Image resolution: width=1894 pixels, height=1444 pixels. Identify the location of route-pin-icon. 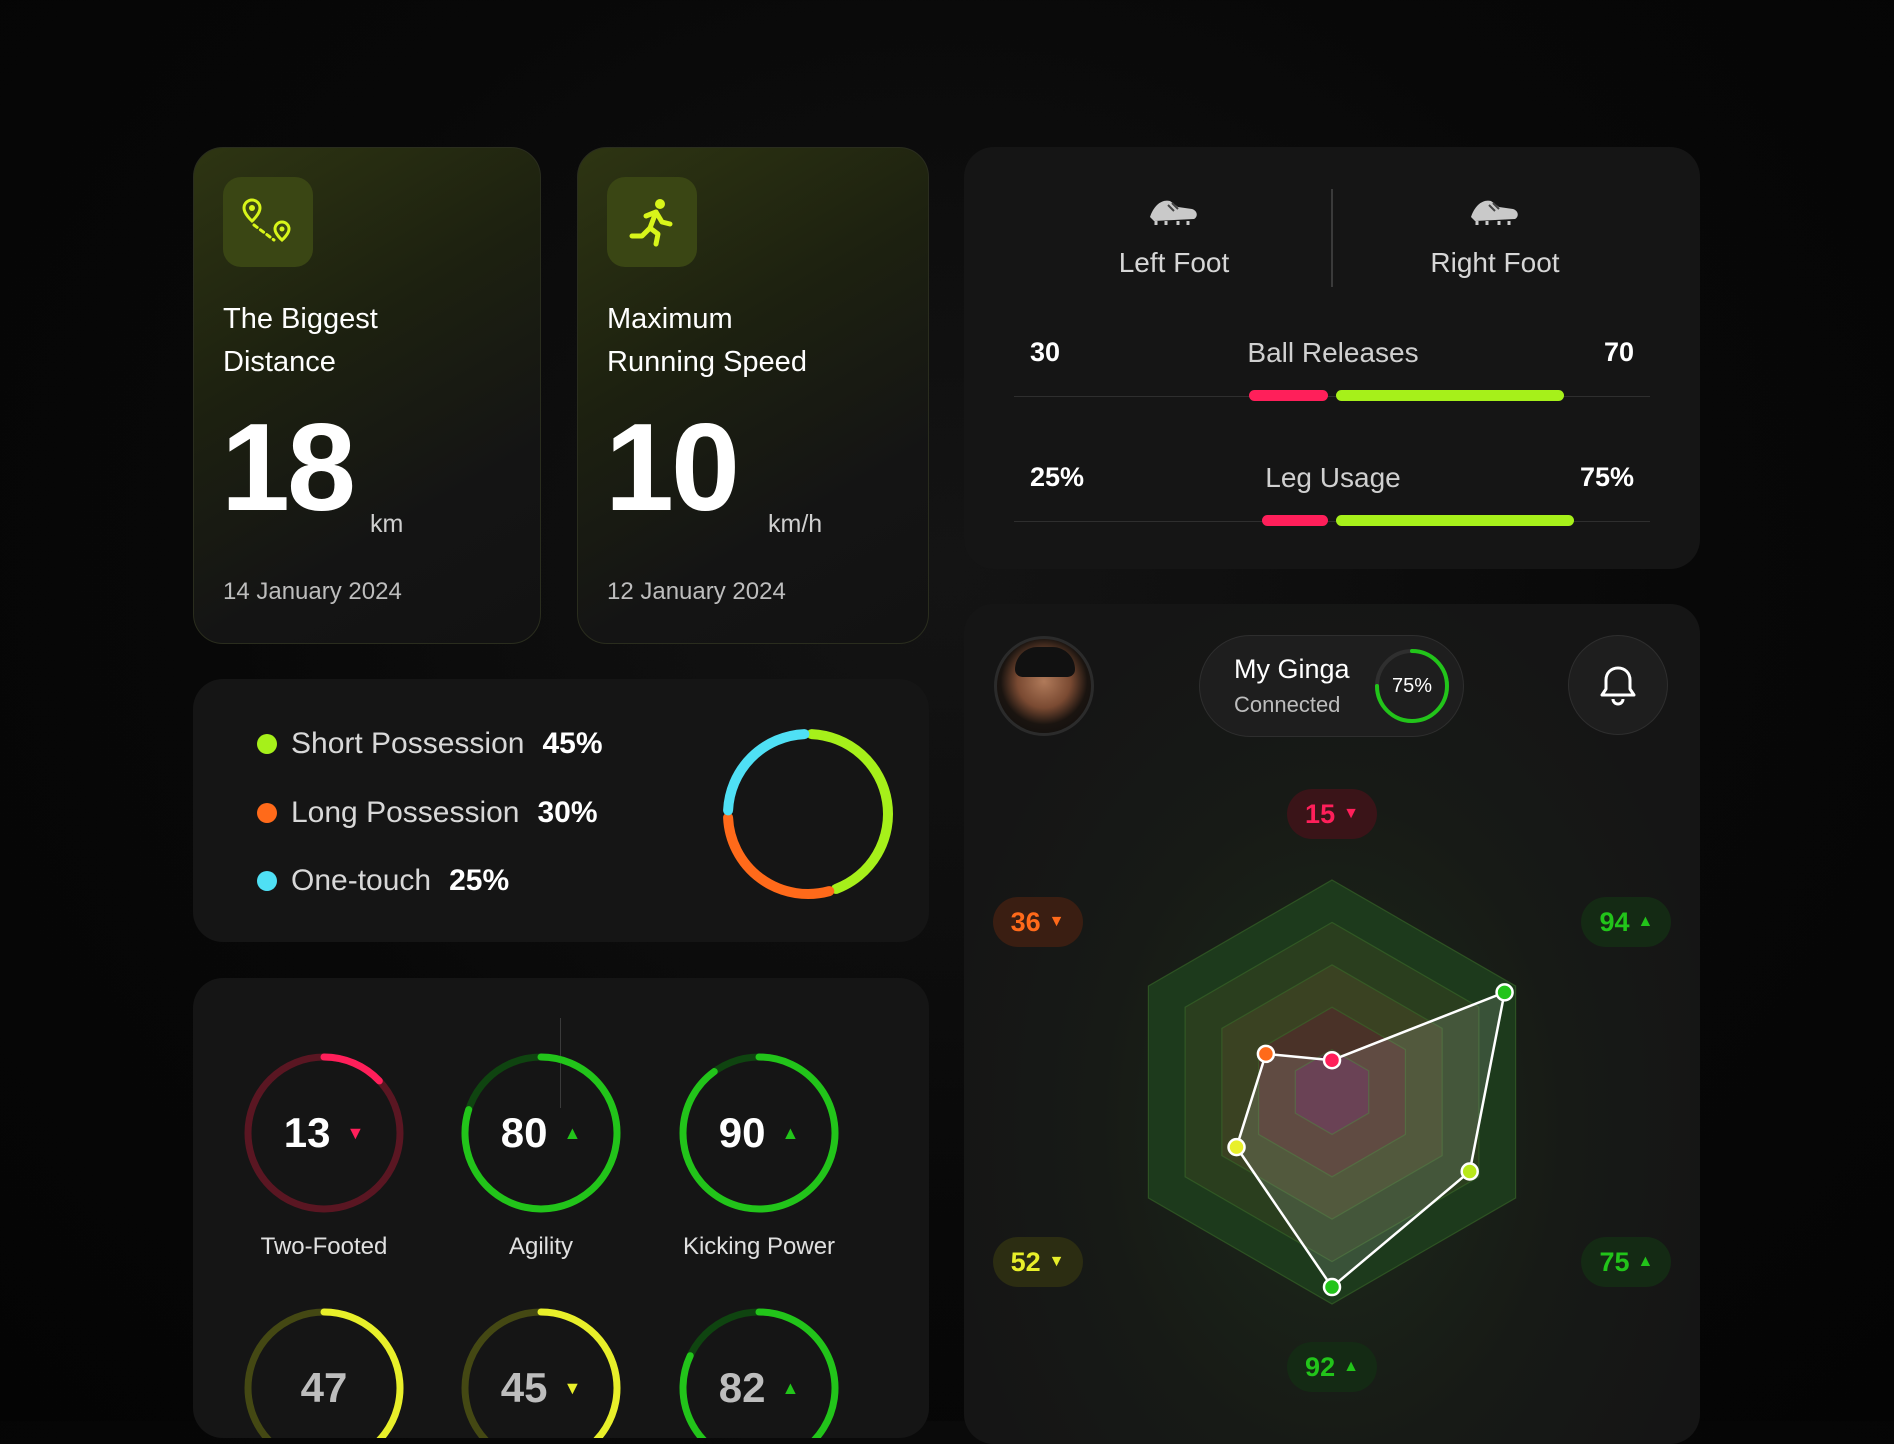
(268, 222).